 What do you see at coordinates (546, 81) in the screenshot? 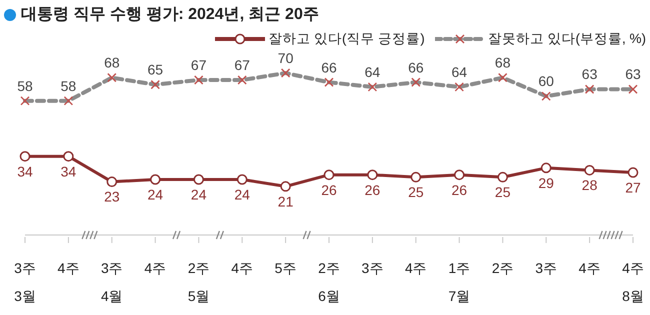
I see `data-label: 60` at bounding box center [546, 81].